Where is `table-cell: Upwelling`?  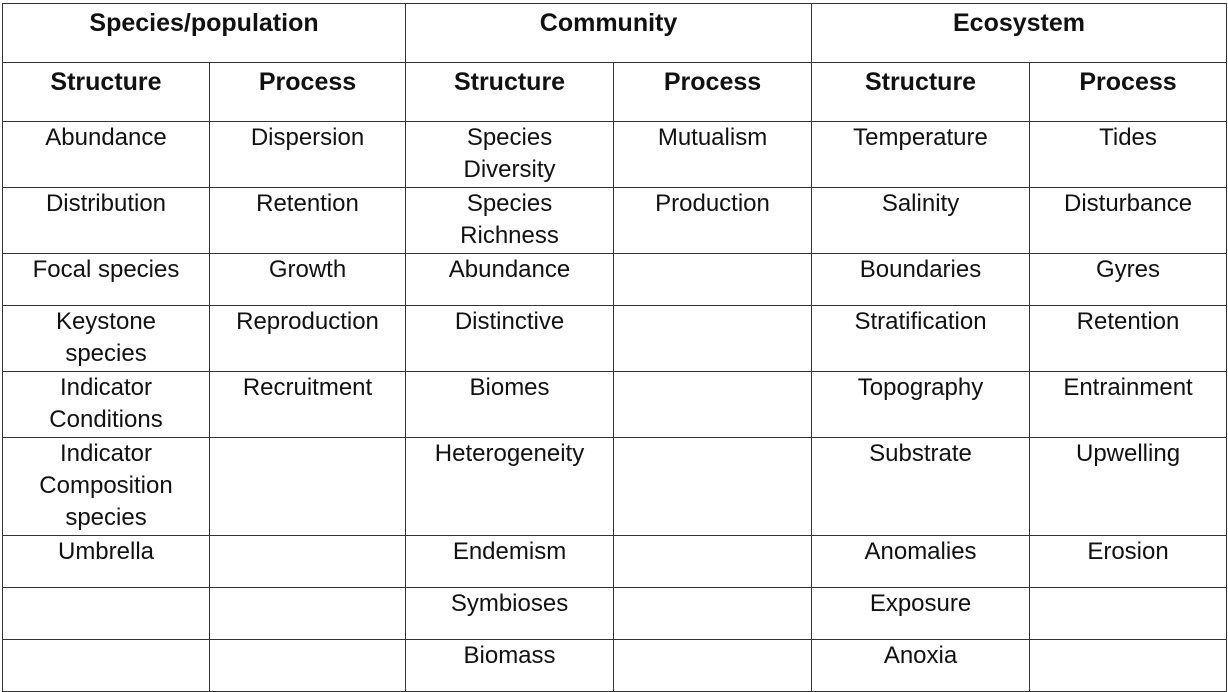
table-cell: Upwelling is located at coordinates (1128, 486).